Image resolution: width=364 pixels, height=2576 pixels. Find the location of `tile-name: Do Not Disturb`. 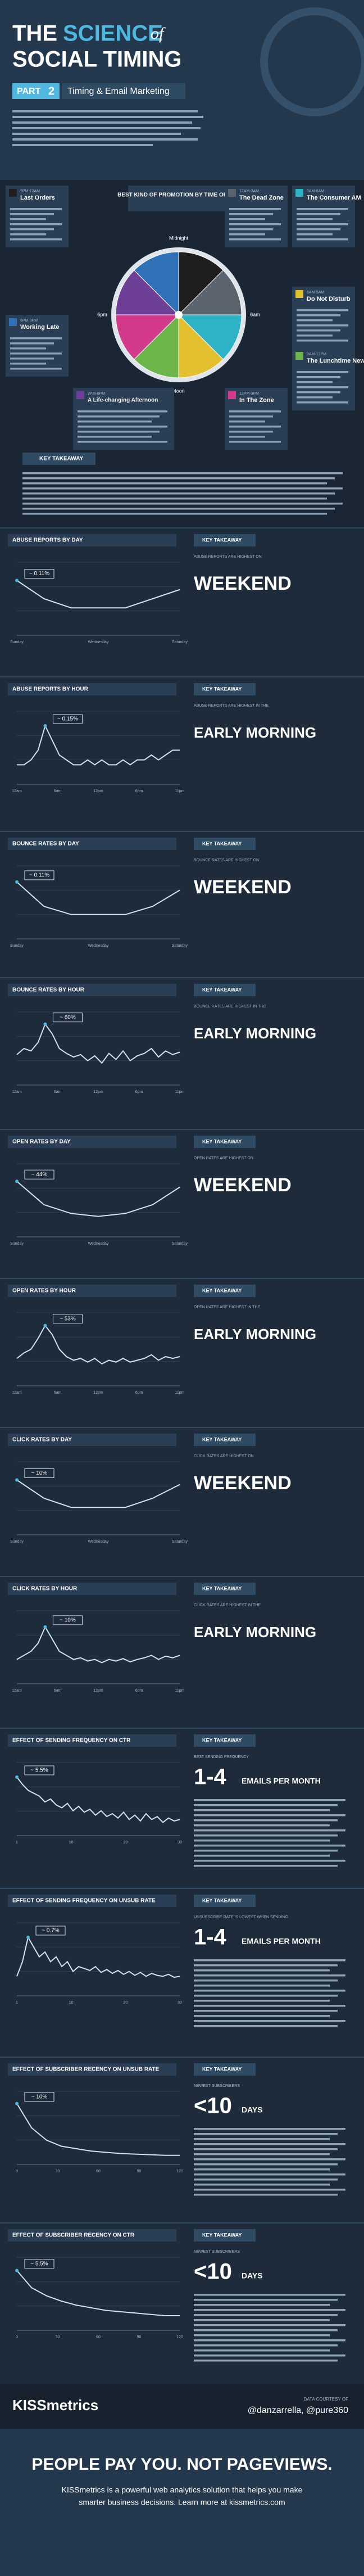

tile-name: Do Not Disturb is located at coordinates (329, 299).